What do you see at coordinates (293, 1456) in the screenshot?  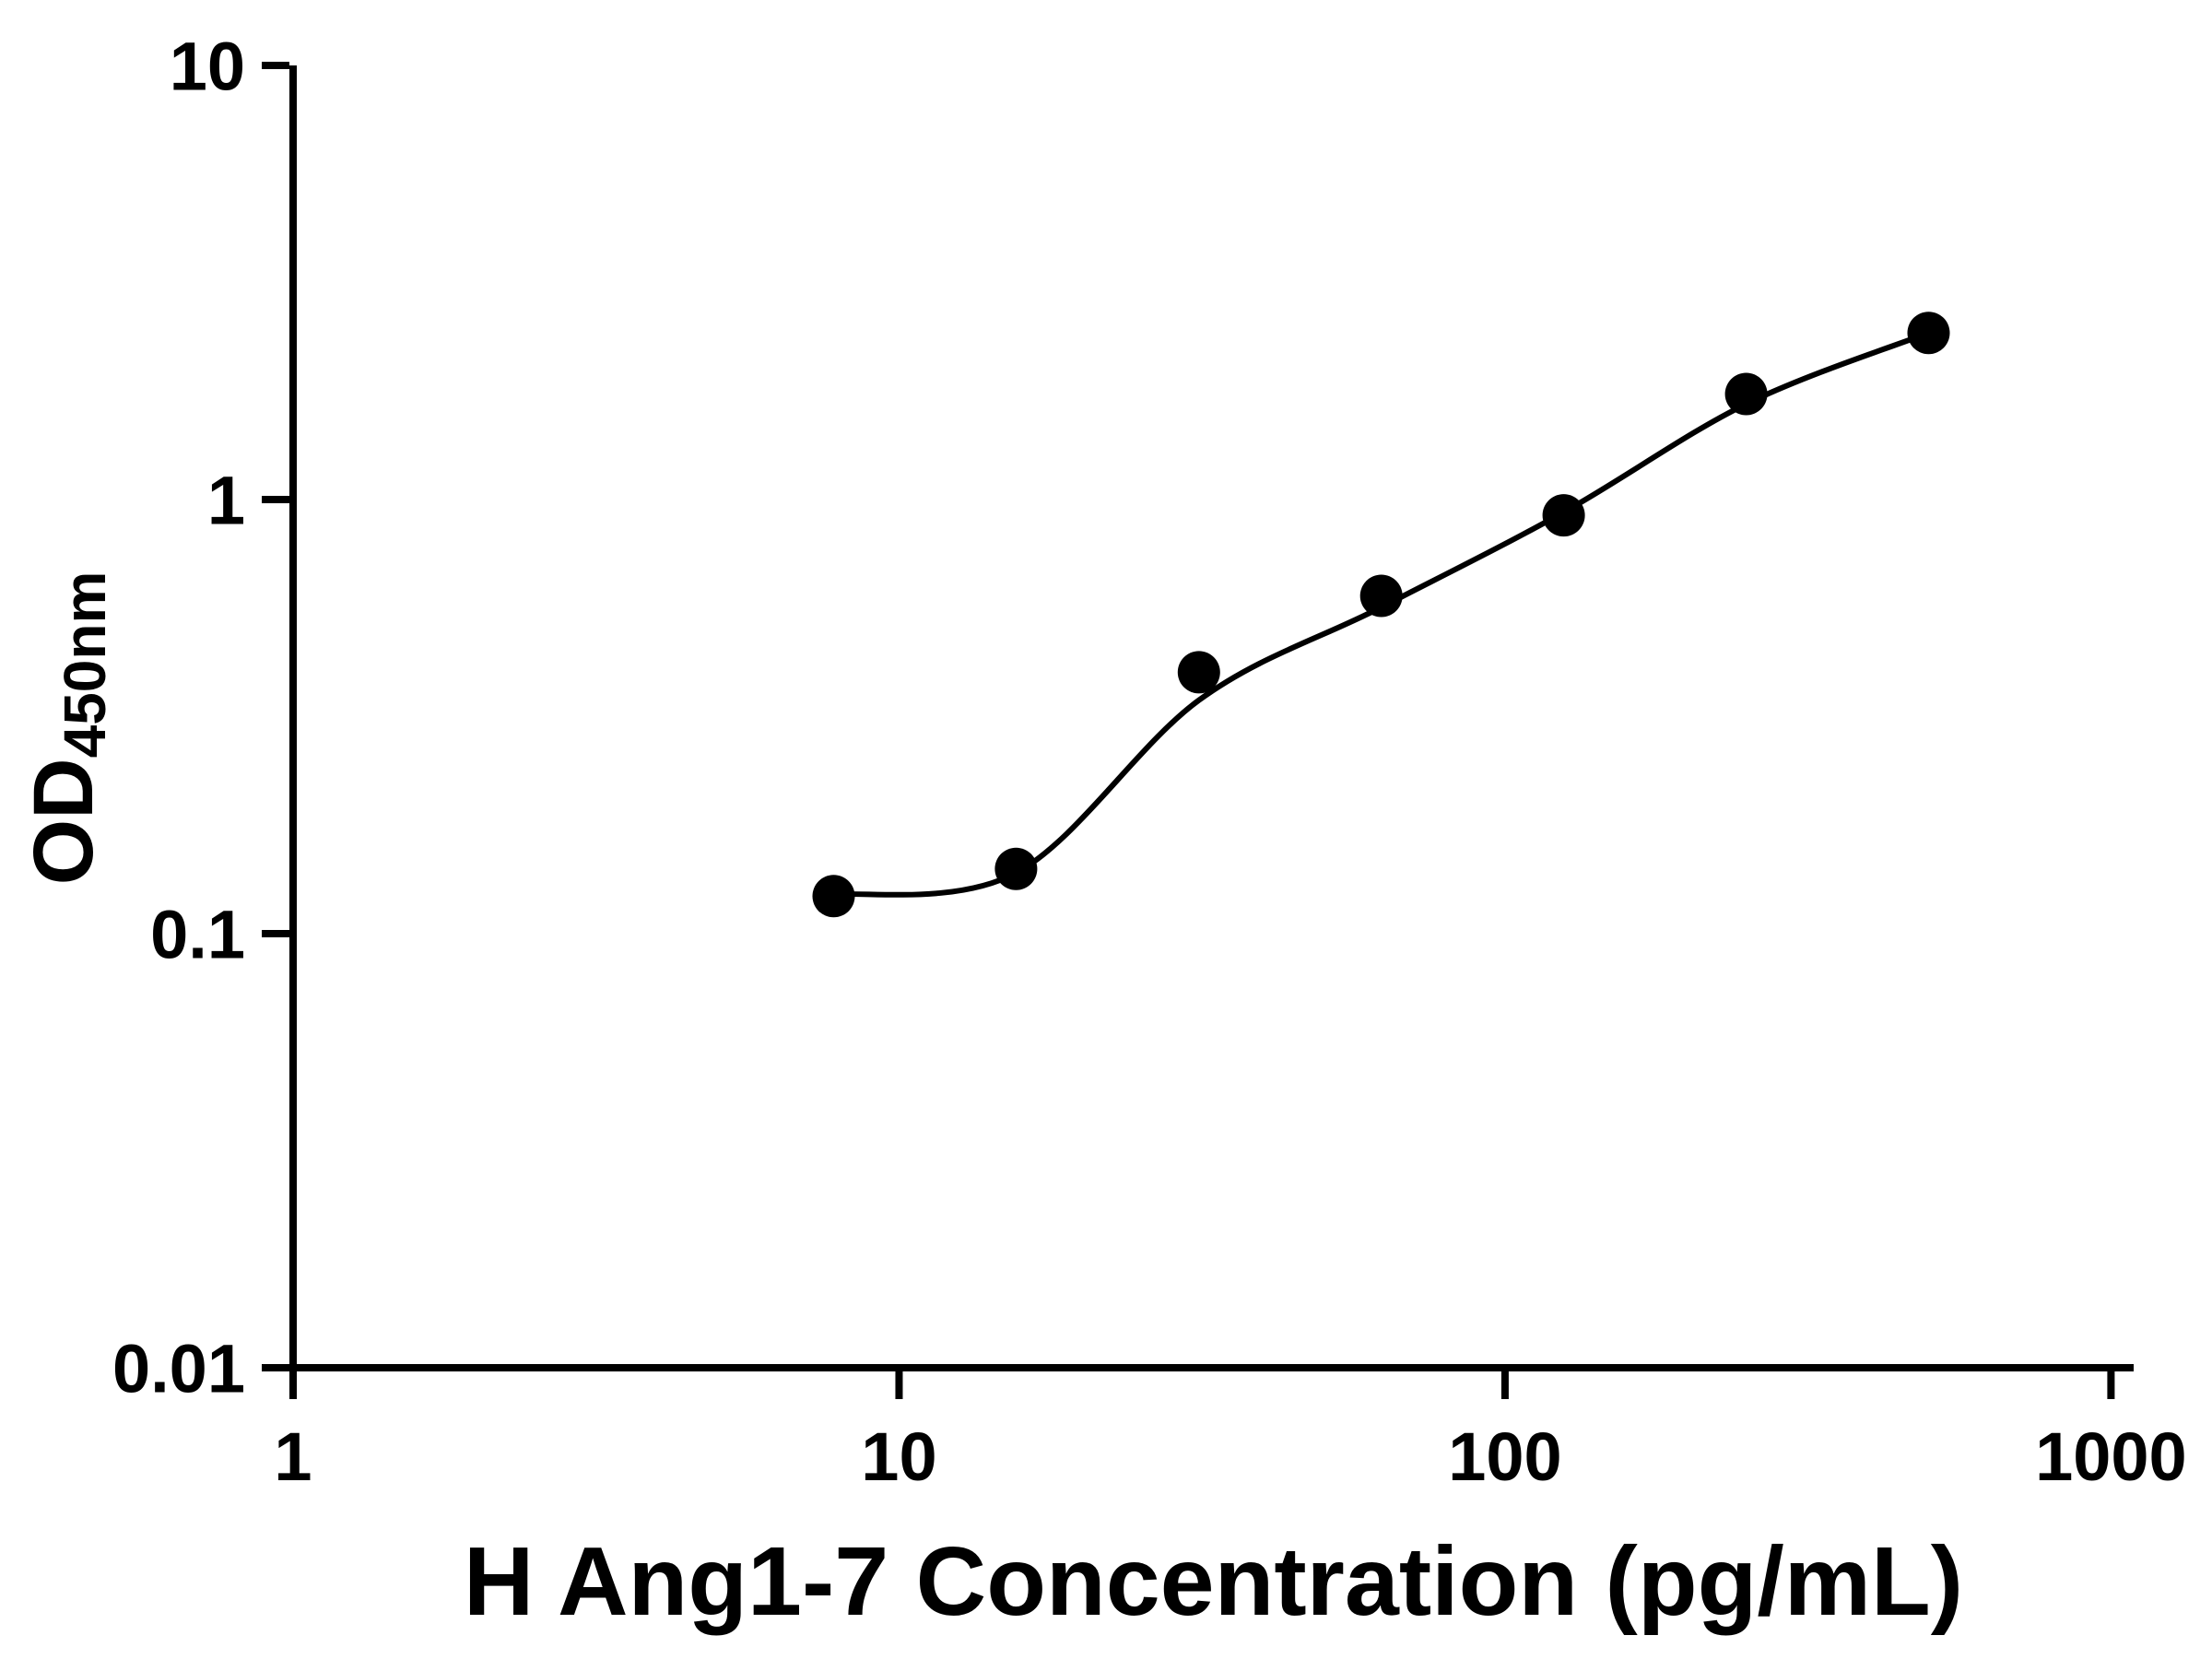 I see `x-tick-label: 1` at bounding box center [293, 1456].